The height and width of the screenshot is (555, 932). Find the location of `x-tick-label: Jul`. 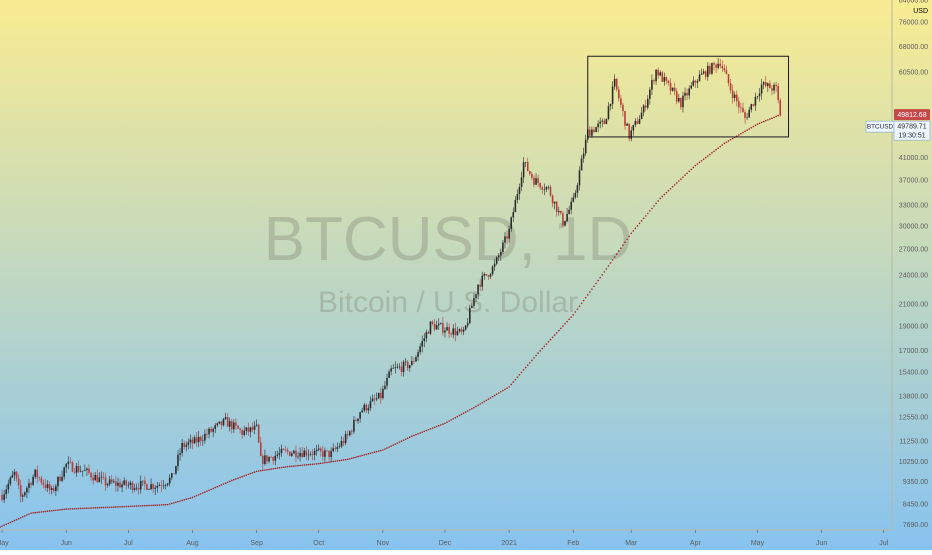

x-tick-label: Jul is located at coordinates (883, 543).